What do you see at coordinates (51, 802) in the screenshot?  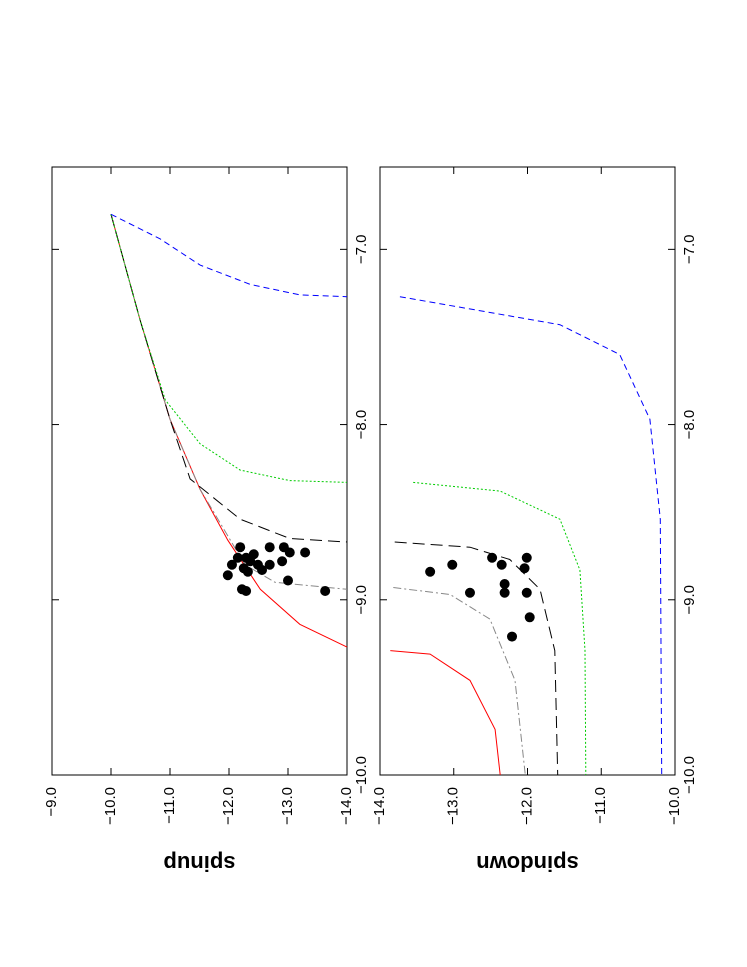 I see `y-tick-label: −9.0` at bounding box center [51, 802].